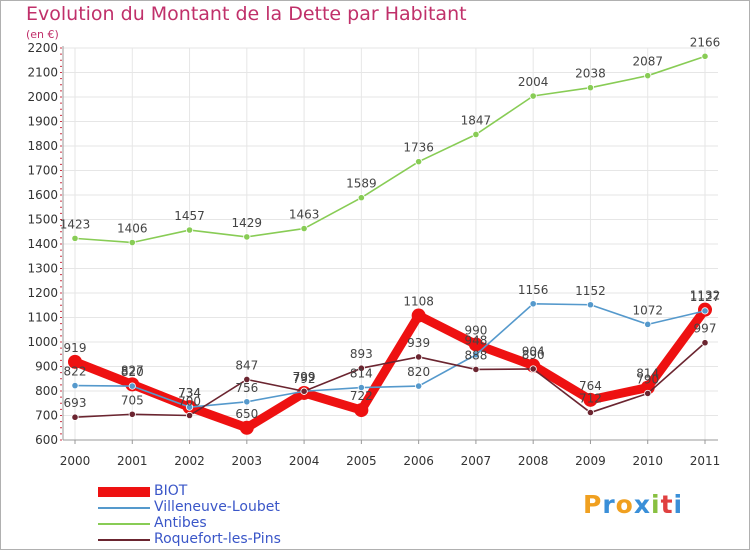 The width and height of the screenshot is (750, 550). What do you see at coordinates (418, 148) in the screenshot?
I see `data-label-antibes: 1736` at bounding box center [418, 148].